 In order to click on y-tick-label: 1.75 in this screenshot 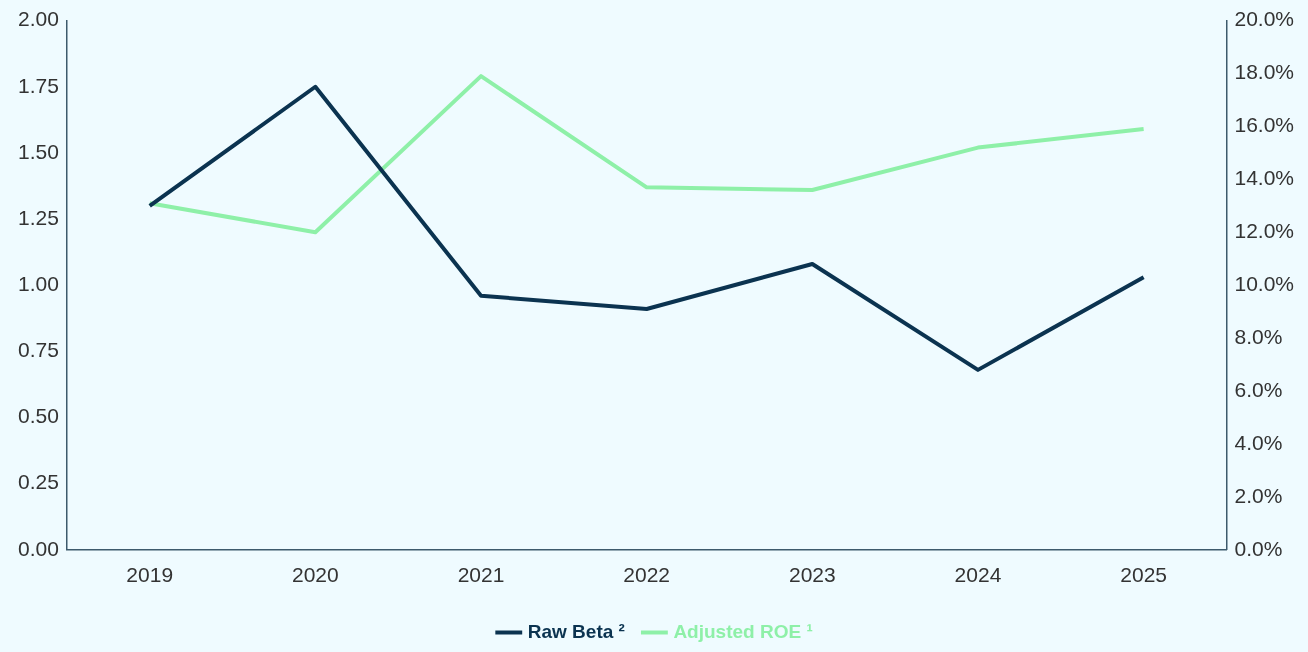, I will do `click(38, 85)`.